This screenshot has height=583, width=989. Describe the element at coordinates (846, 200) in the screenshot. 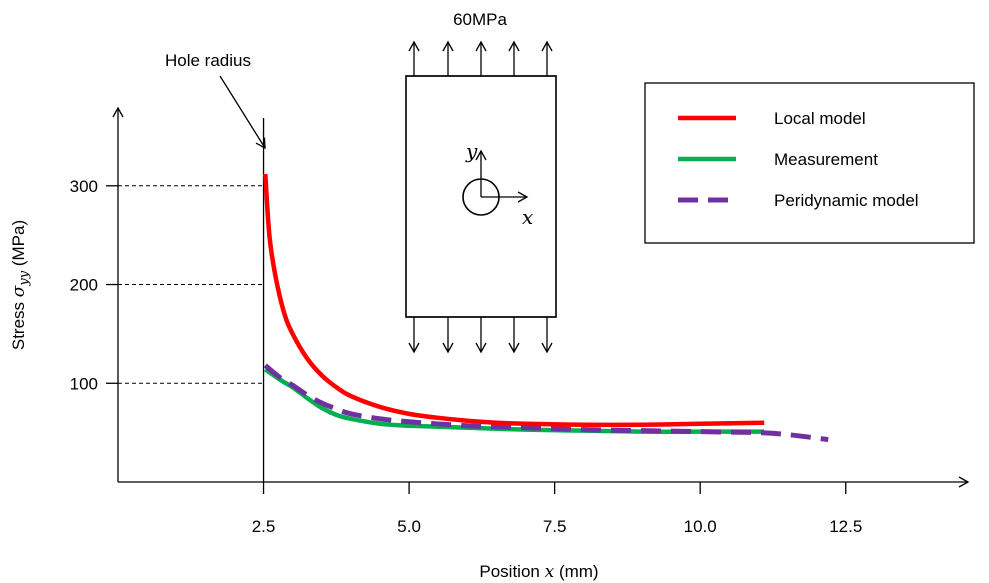

I see `legend-label: Peridynamic model` at that location.